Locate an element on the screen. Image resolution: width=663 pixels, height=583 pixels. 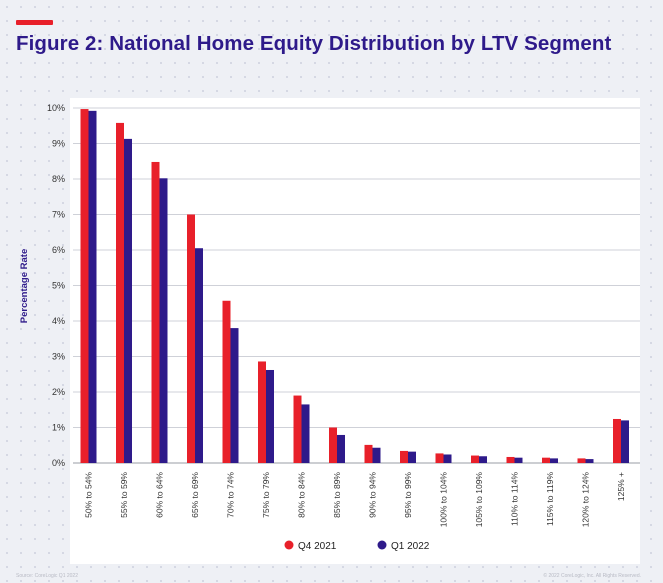
x-tick-label: 80% to 84% is located at coordinates (302, 495).